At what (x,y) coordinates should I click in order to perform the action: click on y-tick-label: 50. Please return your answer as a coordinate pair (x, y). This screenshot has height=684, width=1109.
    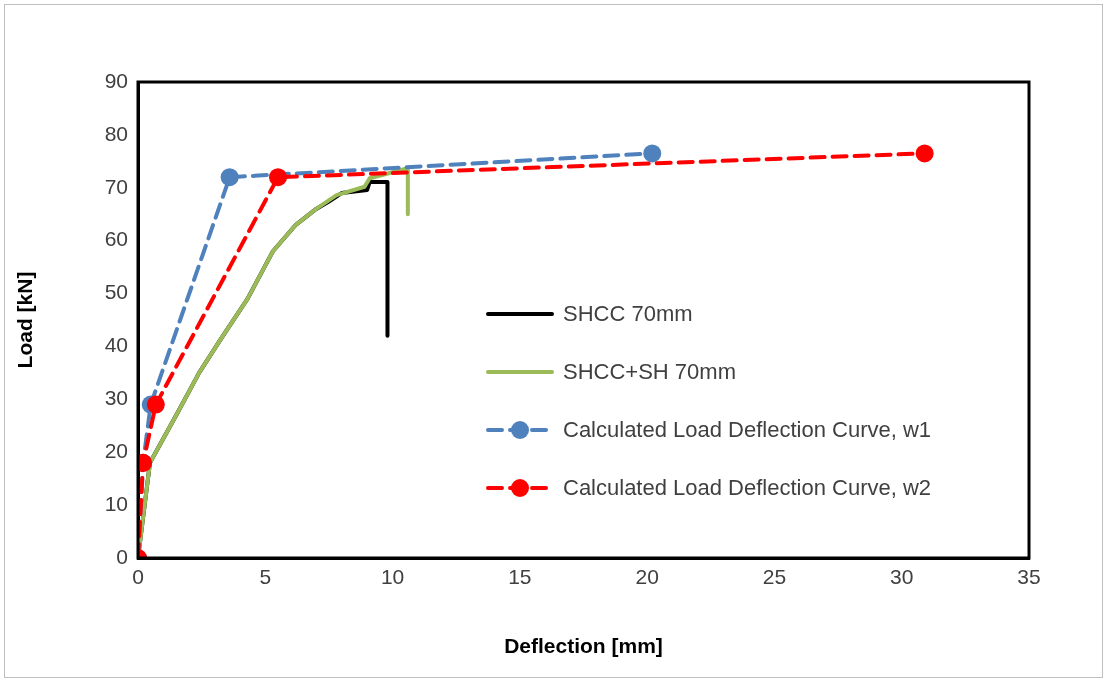
    Looking at the image, I should click on (116, 292).